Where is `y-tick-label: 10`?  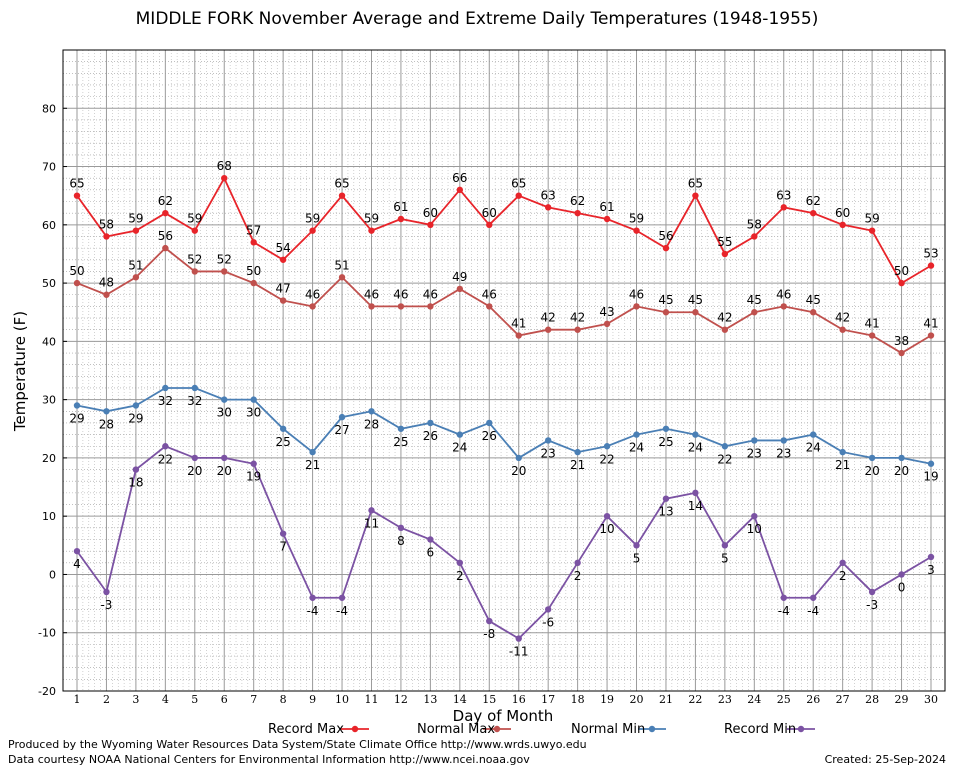
y-tick-label: 10 is located at coordinates (49, 516).